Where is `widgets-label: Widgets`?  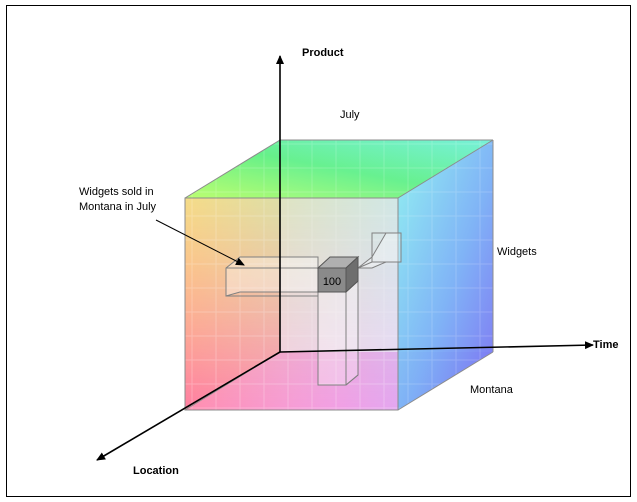
widgets-label: Widgets is located at coordinates (517, 252).